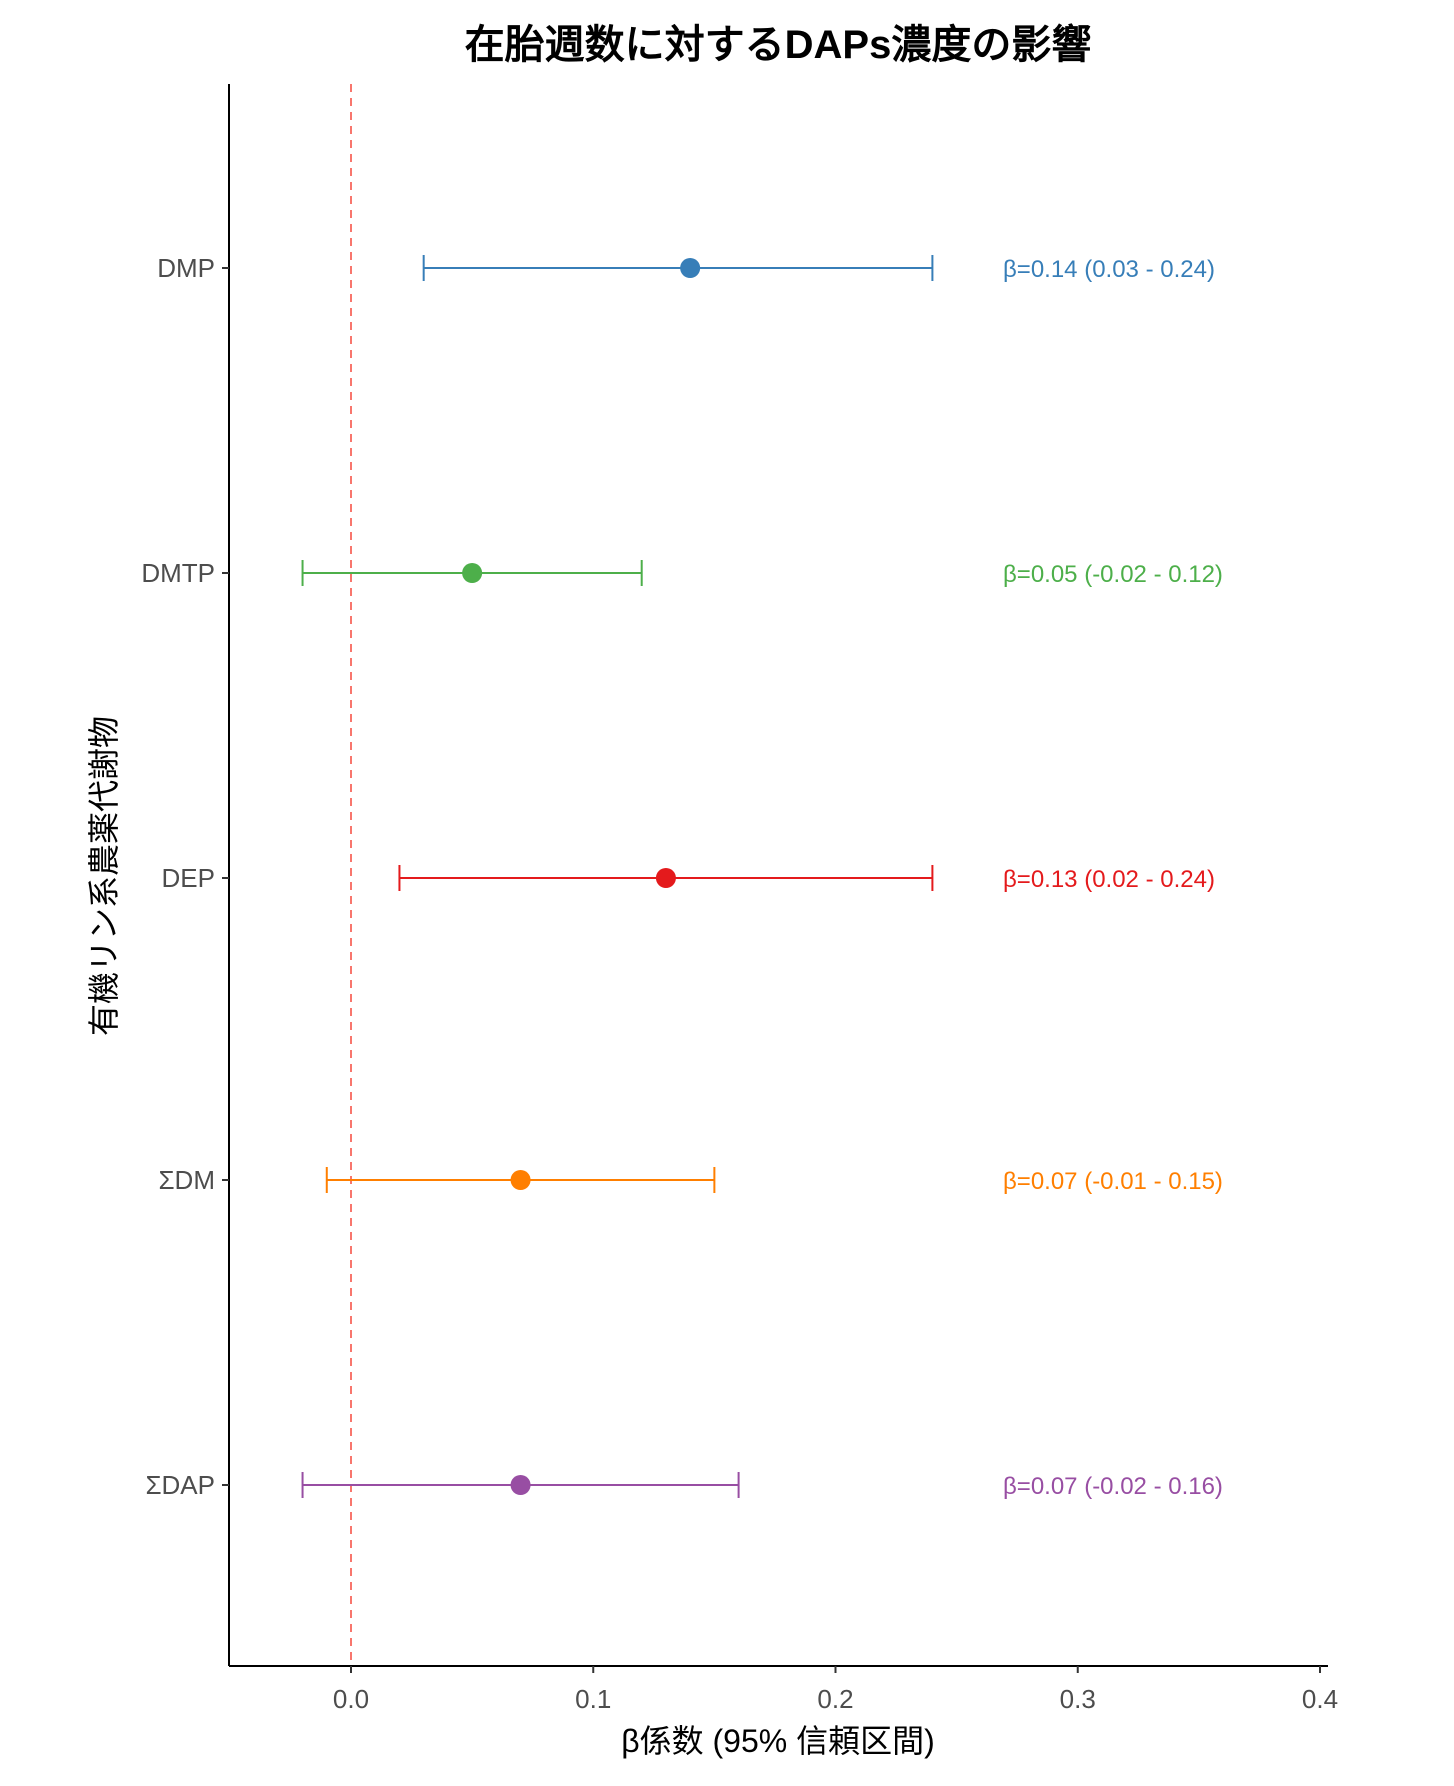 The image size is (1454, 1786). Describe the element at coordinates (593, 1699) in the screenshot. I see `x-tick-label: 0.1` at that location.